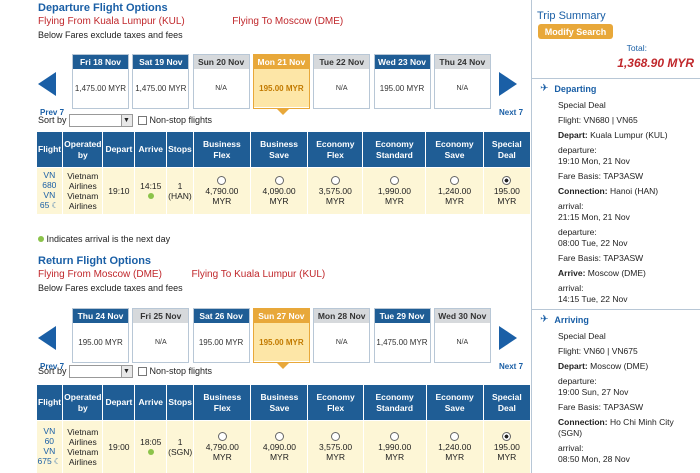 This screenshot has width=700, height=473. What do you see at coordinates (616, 427) in the screenshot?
I see `connection-city: Ho Chi Minh City (SGN)` at bounding box center [616, 427].